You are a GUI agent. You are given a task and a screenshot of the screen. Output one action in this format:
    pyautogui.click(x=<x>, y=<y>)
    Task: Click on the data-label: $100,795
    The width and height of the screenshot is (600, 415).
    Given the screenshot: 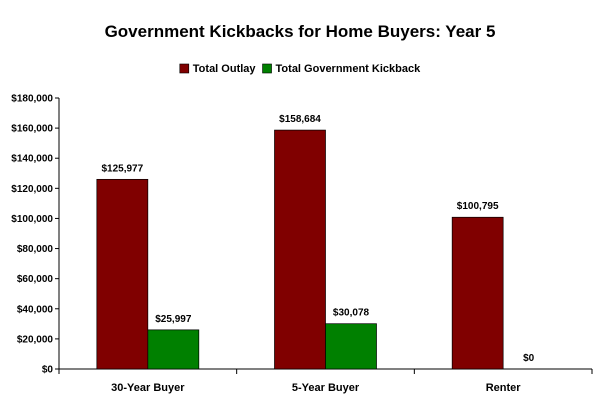 What is the action you would take?
    pyautogui.click(x=478, y=206)
    